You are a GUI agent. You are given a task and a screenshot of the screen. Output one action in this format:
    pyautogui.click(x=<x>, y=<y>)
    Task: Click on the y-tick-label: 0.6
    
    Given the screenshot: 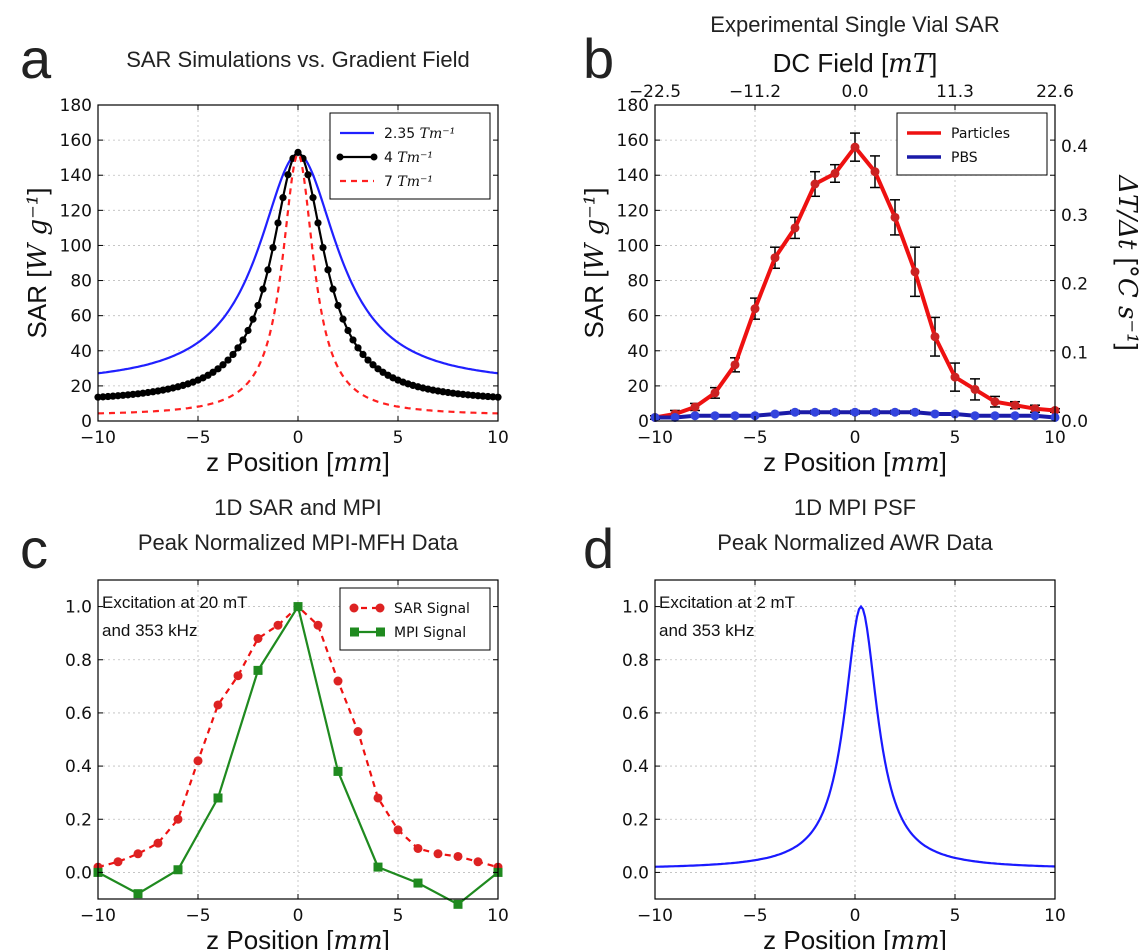 What is the action you would take?
    pyautogui.click(x=78, y=714)
    